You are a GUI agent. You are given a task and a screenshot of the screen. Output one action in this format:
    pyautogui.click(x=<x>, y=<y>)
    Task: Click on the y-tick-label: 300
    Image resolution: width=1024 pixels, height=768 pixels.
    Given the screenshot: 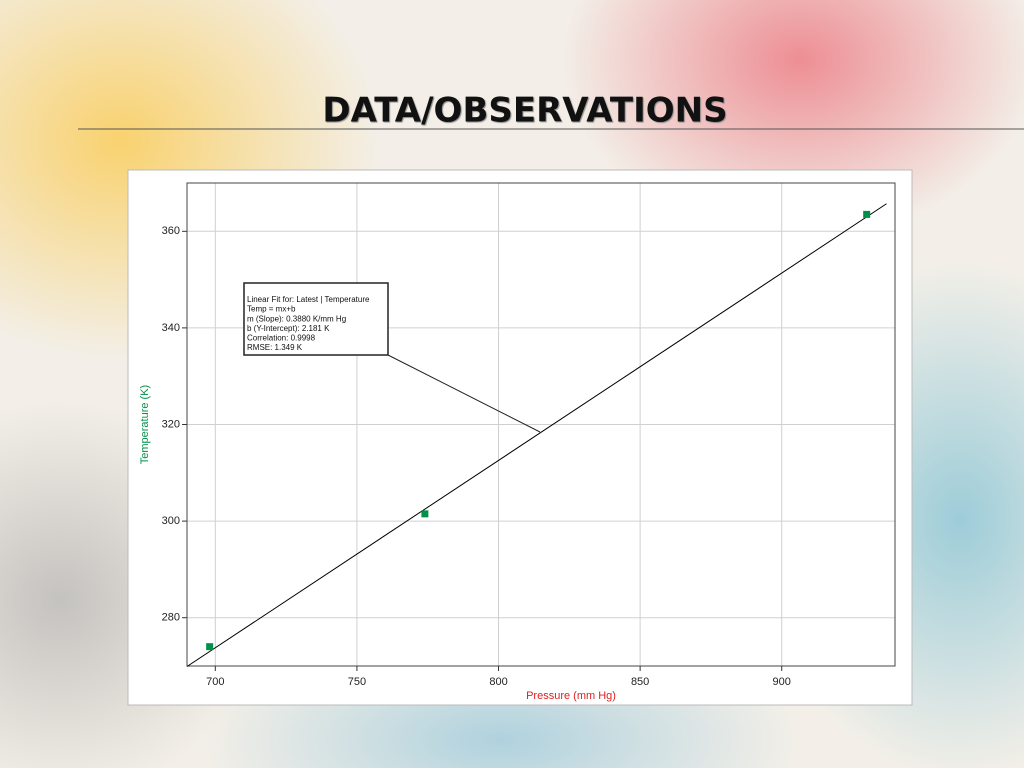 What is the action you would take?
    pyautogui.click(x=171, y=521)
    